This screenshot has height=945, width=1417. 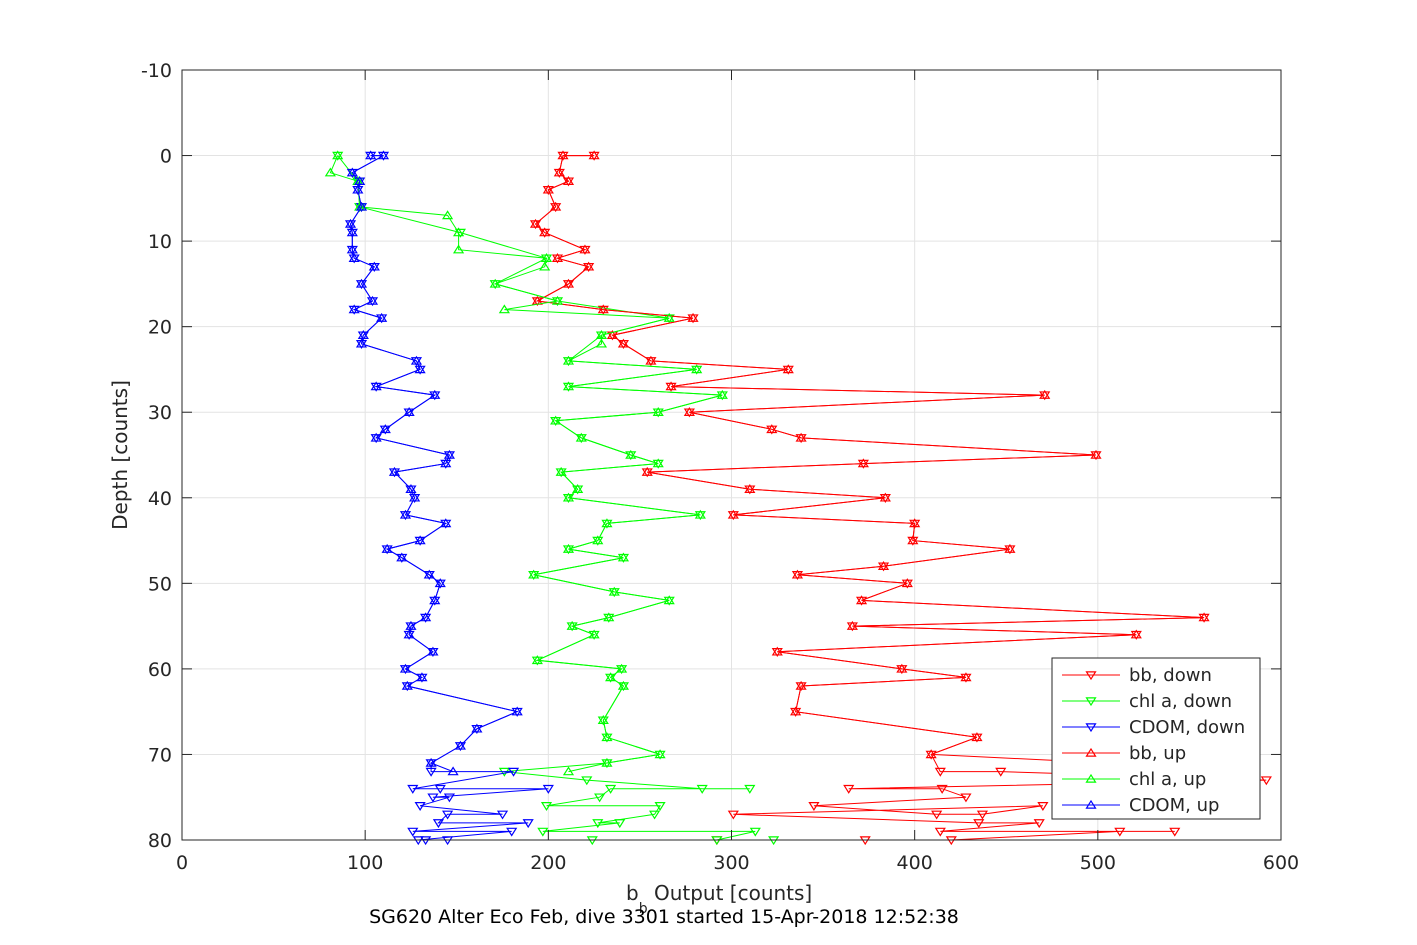 I want to click on y-tick-label: 60, so click(x=160, y=670).